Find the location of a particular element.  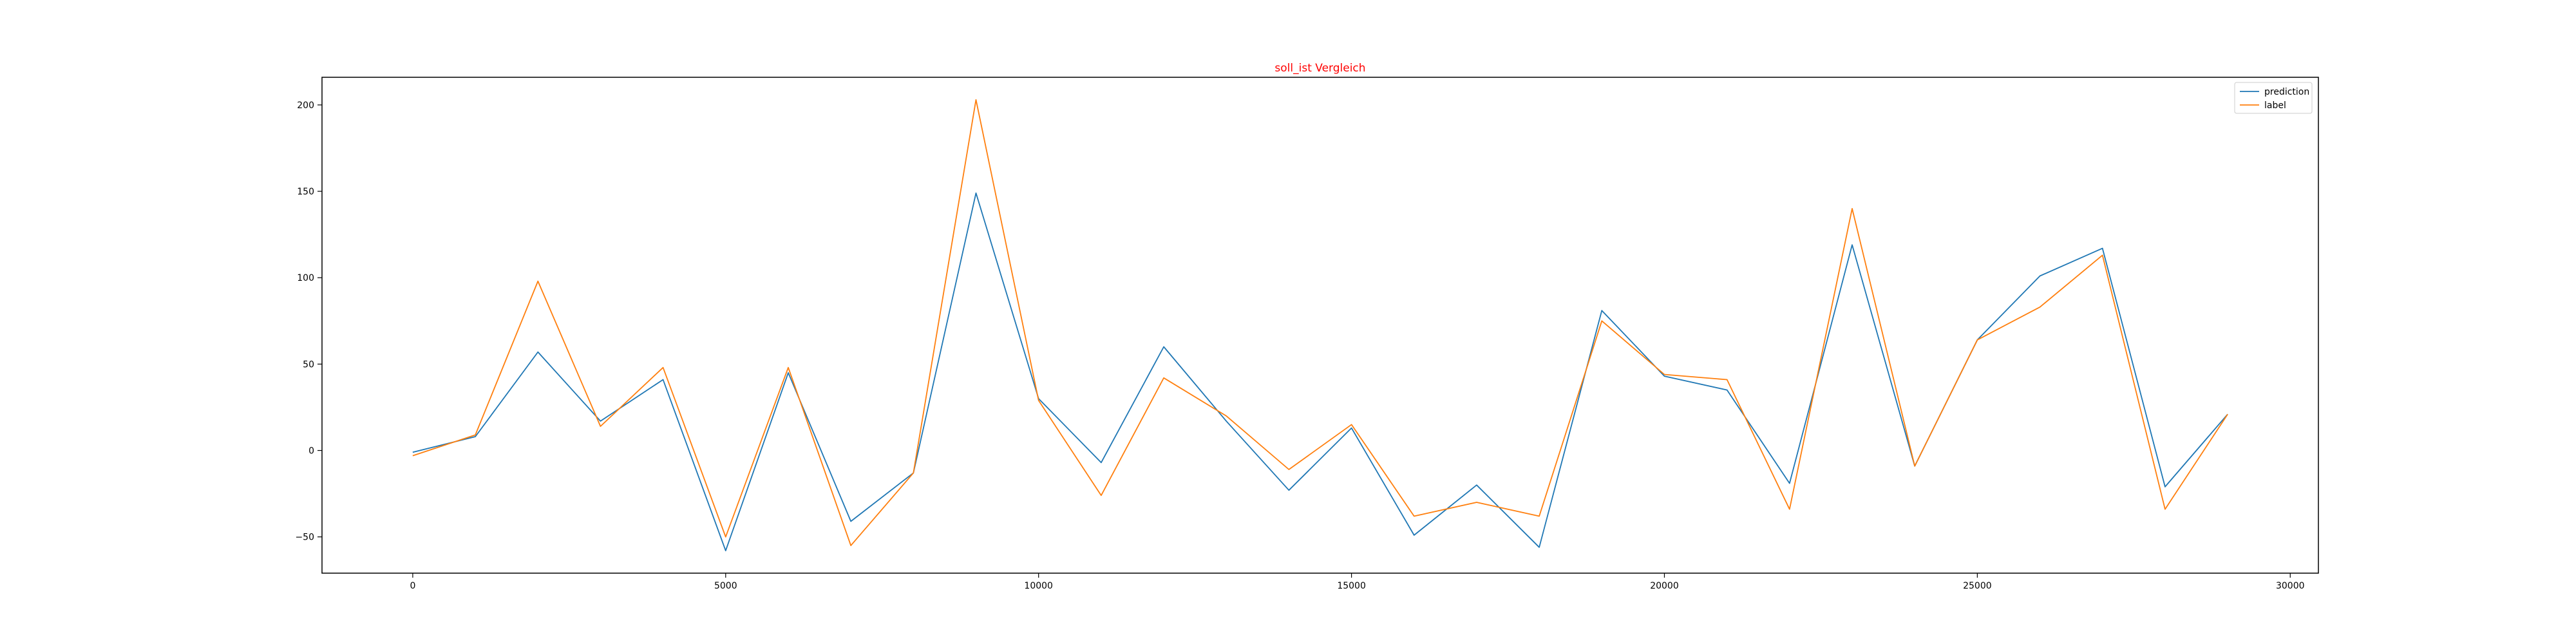

x-axis: 0 5000 10000 15000 20000 25000 30000 is located at coordinates (1357, 582).